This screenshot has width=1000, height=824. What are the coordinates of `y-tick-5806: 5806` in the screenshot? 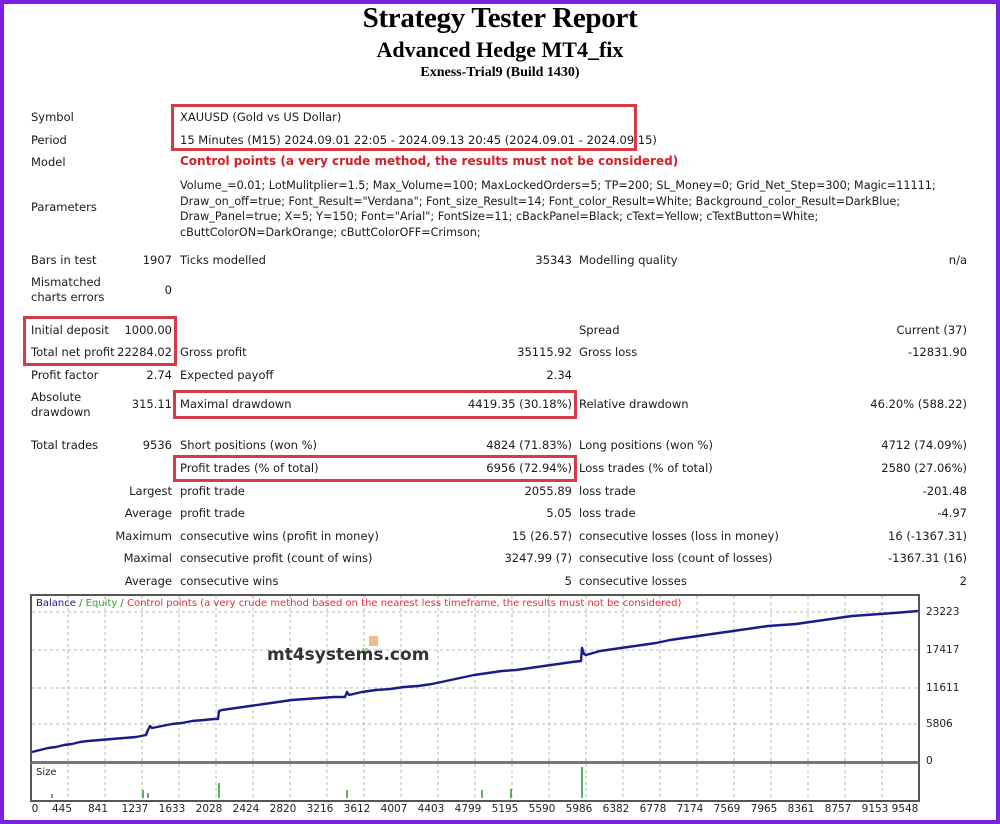 It's located at (939, 724).